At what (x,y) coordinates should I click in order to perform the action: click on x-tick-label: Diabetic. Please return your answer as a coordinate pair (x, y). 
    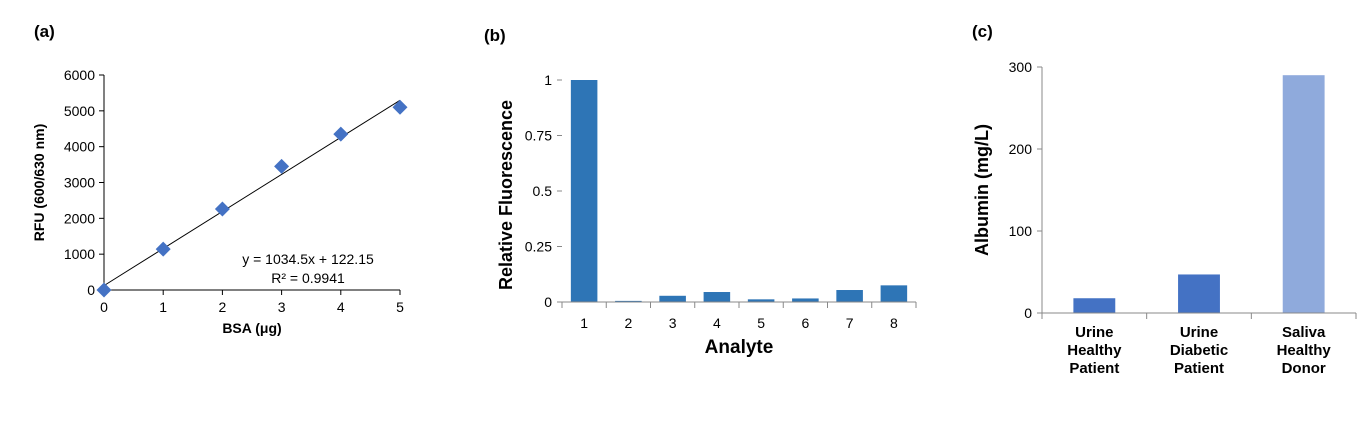
    Looking at the image, I should click on (1199, 350).